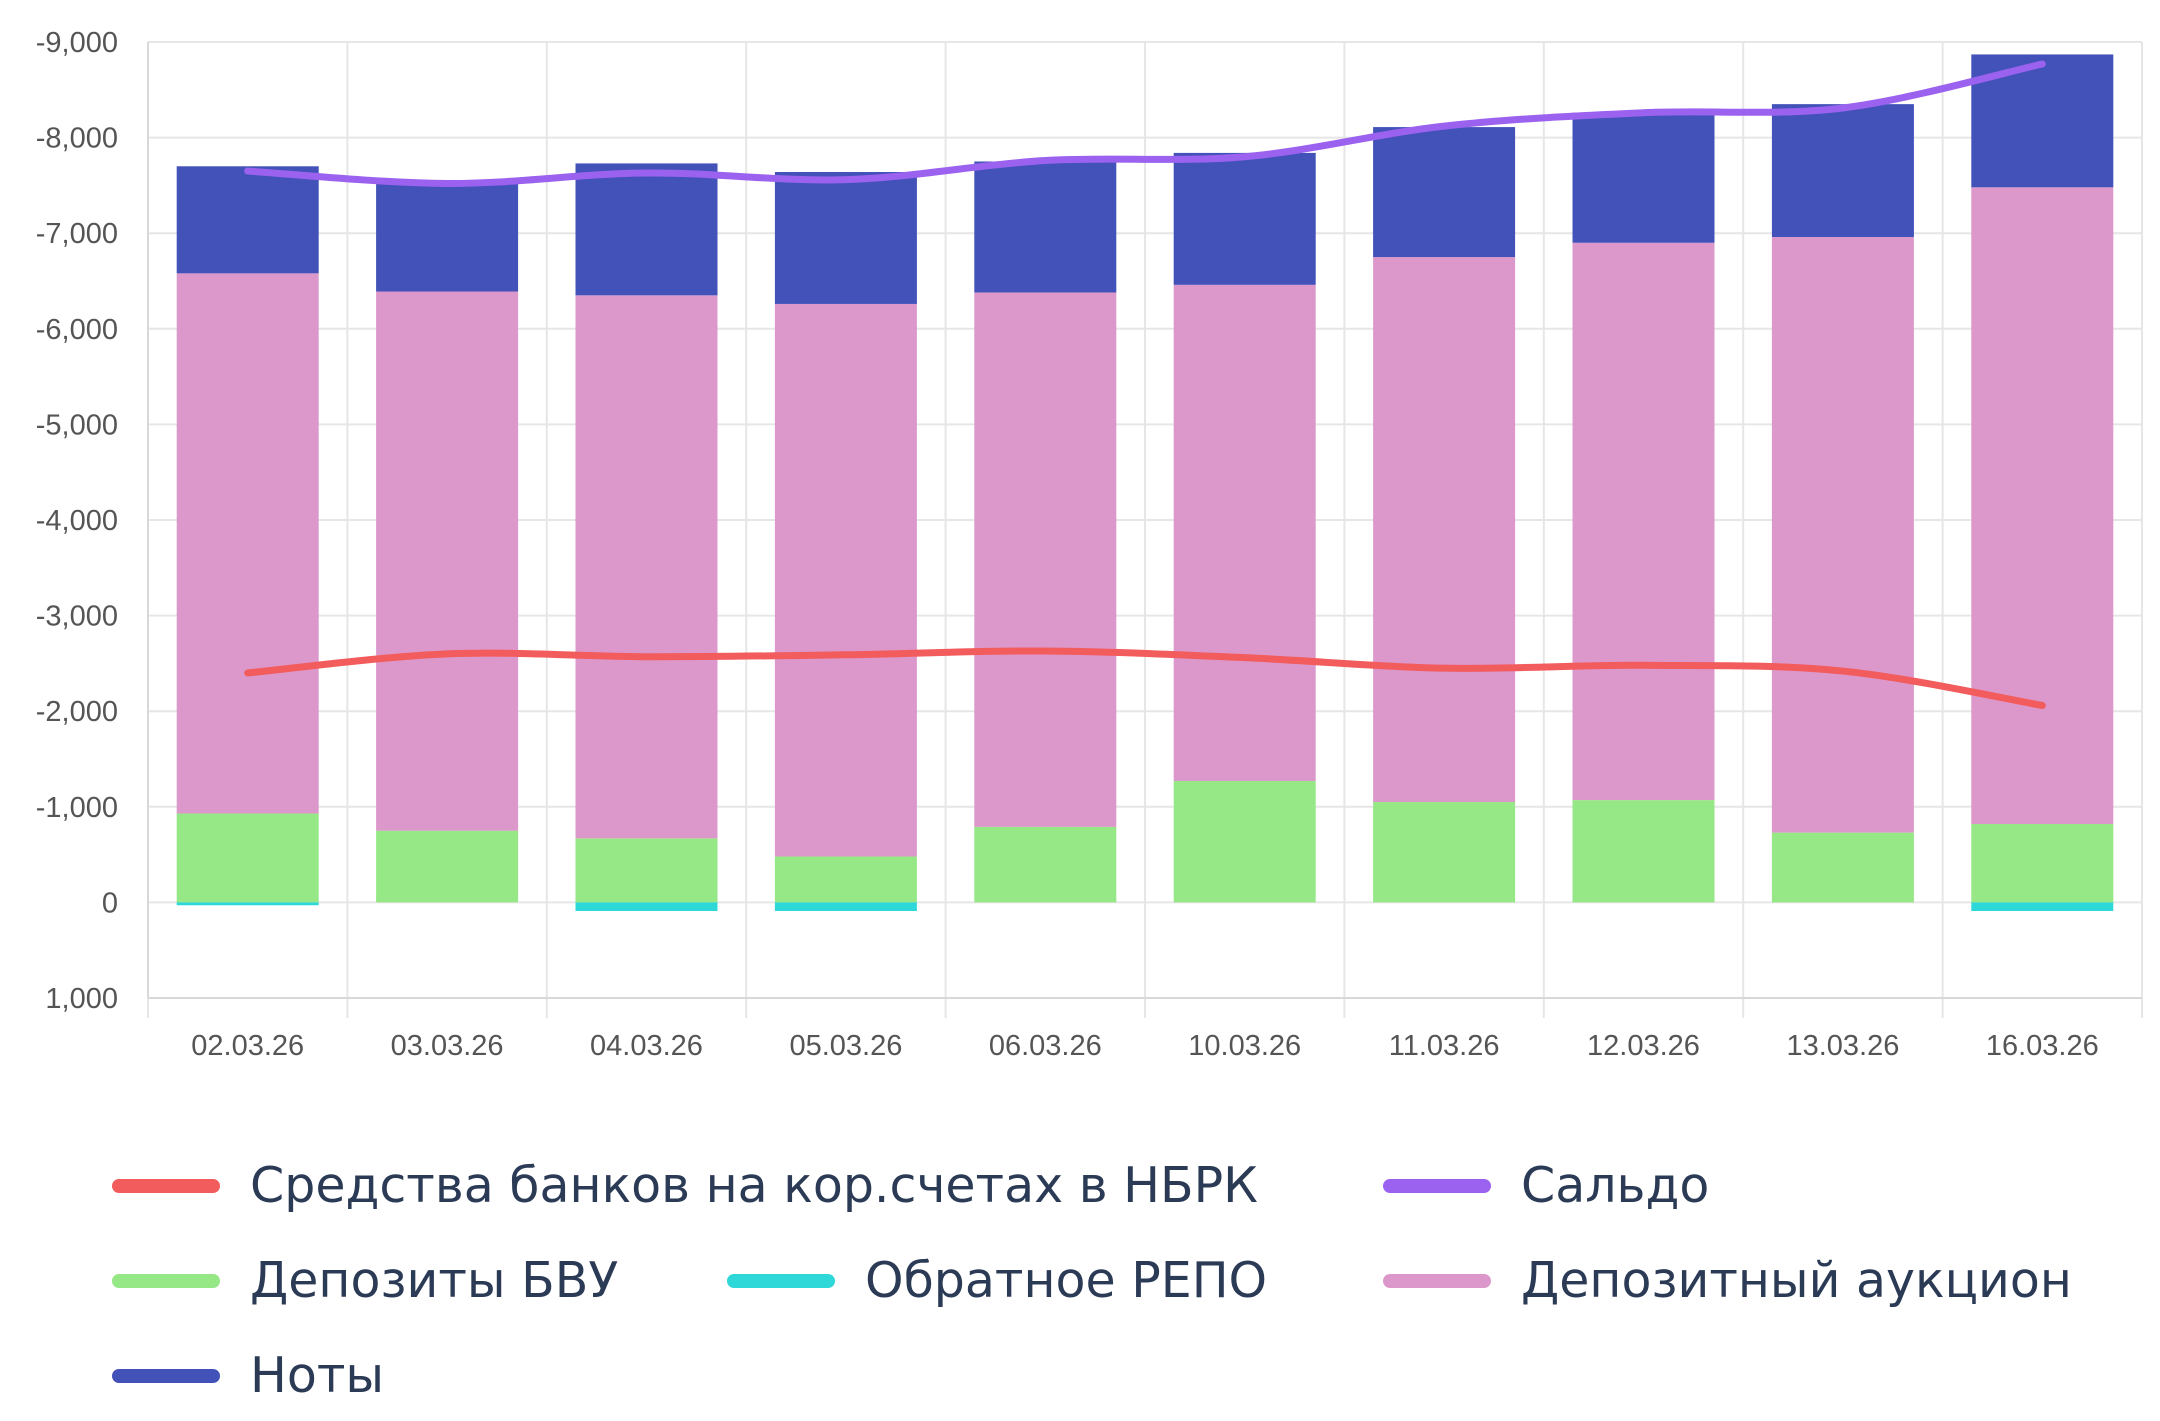  What do you see at coordinates (110, 903) in the screenshot?
I see `y-tick-label: 0` at bounding box center [110, 903].